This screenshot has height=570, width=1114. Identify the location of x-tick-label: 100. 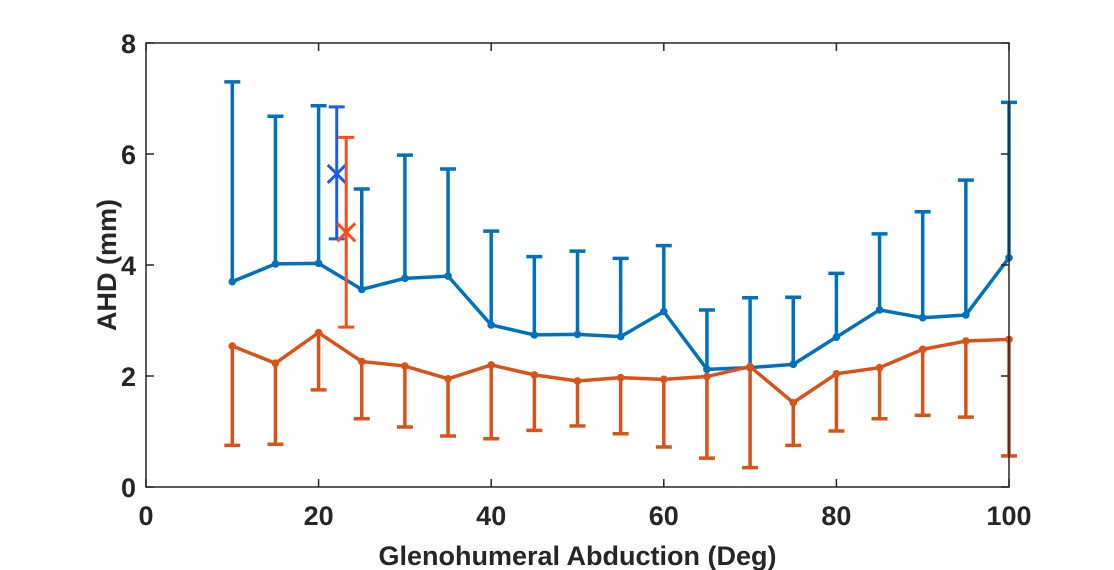
(1008, 516).